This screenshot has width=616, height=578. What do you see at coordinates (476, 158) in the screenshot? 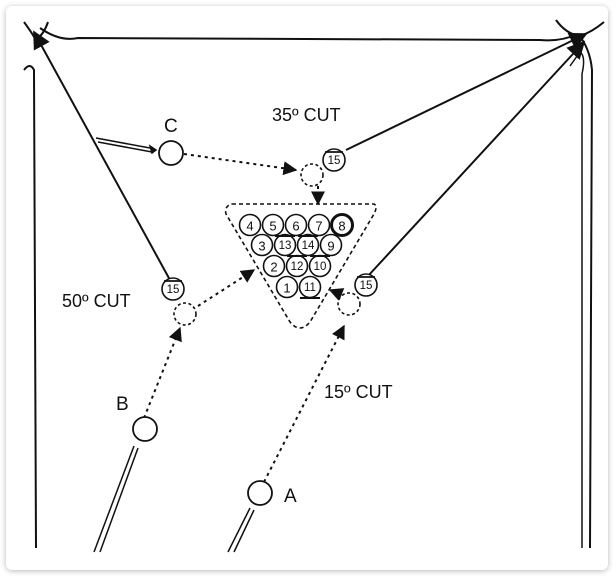
I see `path-right-to-pocket` at bounding box center [476, 158].